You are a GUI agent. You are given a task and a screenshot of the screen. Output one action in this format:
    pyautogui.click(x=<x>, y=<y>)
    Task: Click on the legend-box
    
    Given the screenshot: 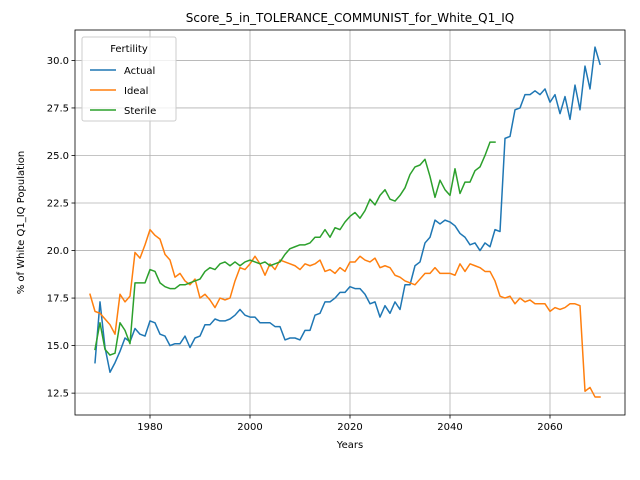 What is the action you would take?
    pyautogui.click(x=129, y=79)
    